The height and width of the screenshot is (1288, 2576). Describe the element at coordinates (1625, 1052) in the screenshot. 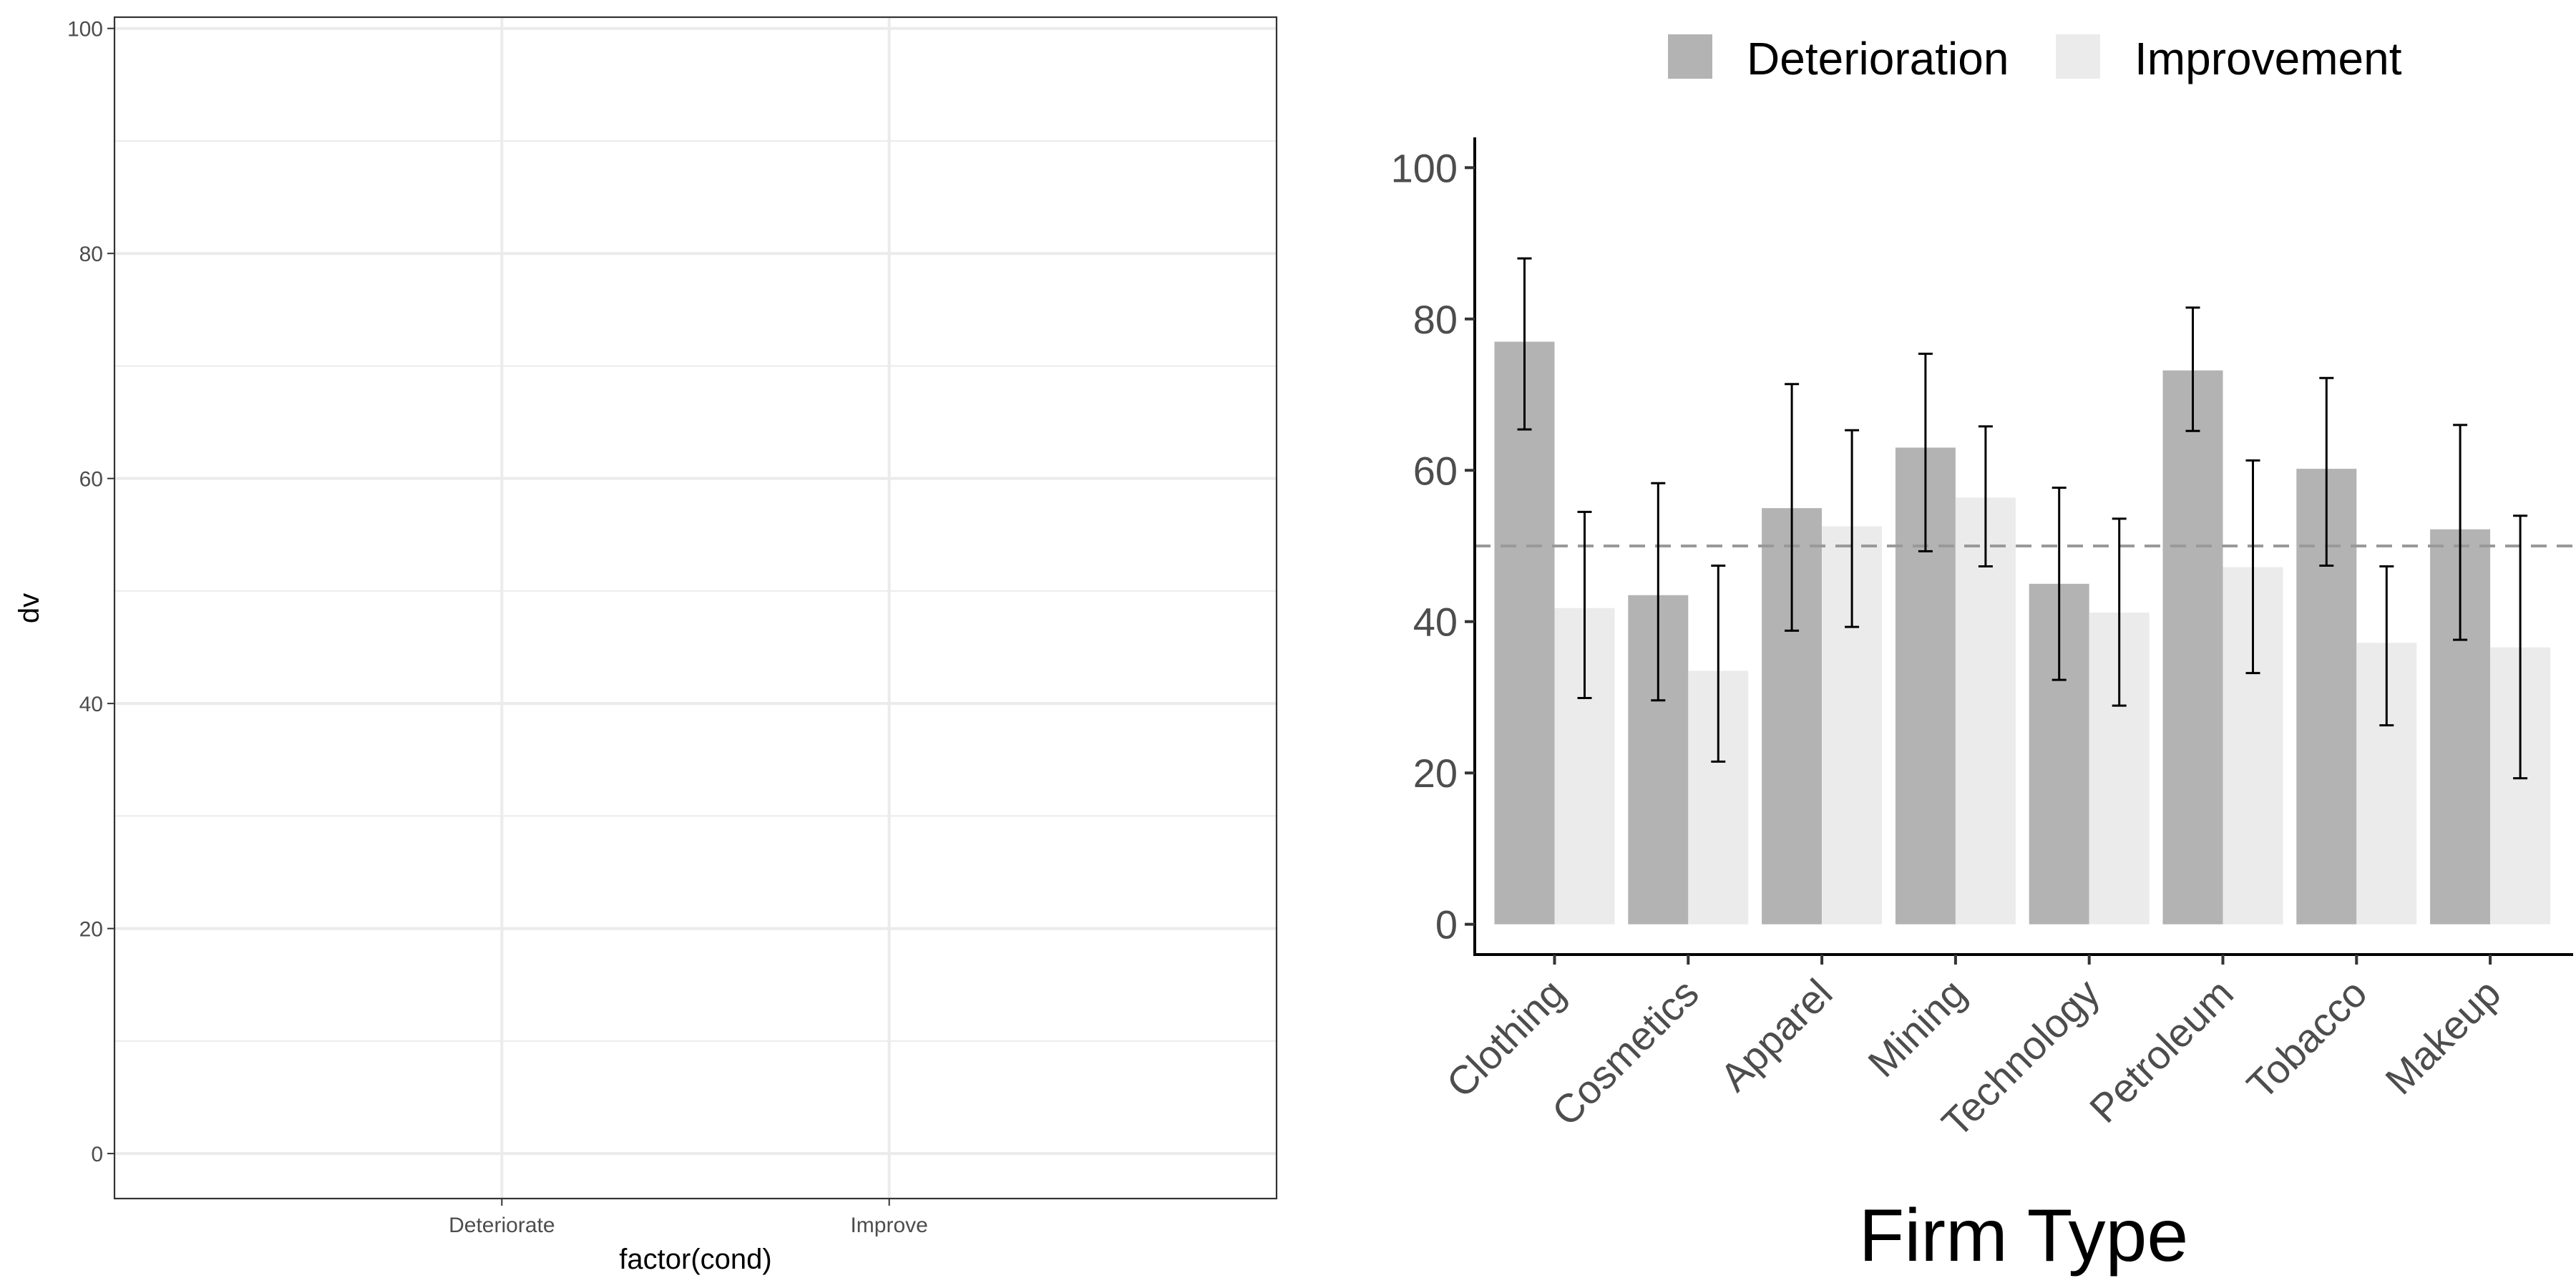

I see `right-x-tick-label: Cosmetics` at that location.